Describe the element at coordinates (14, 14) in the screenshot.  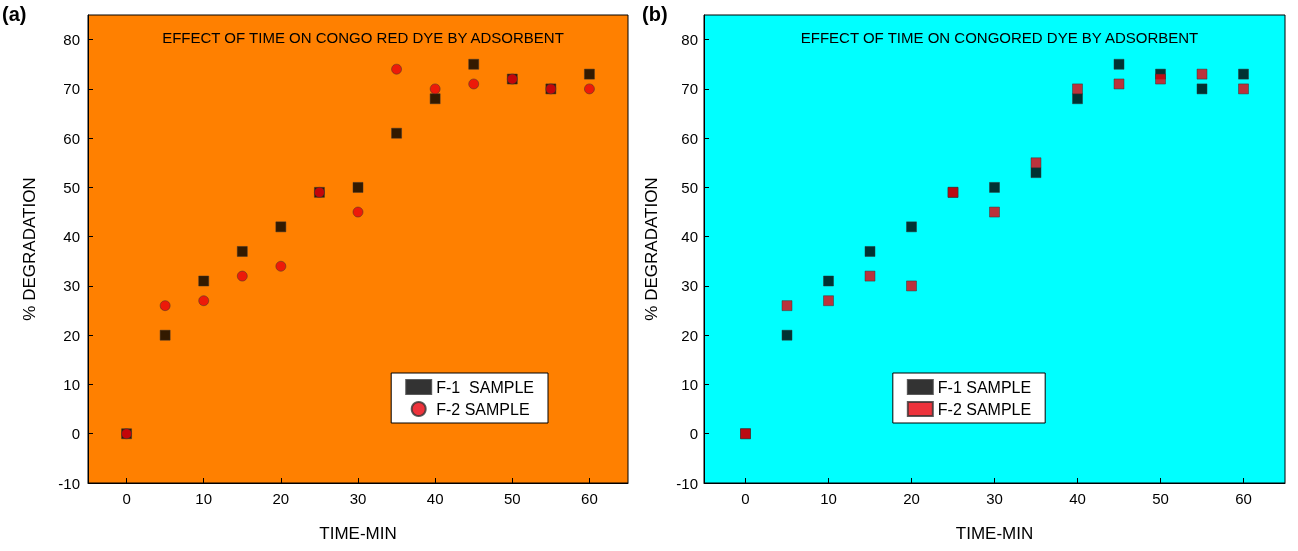
I see `text: (a)` at that location.